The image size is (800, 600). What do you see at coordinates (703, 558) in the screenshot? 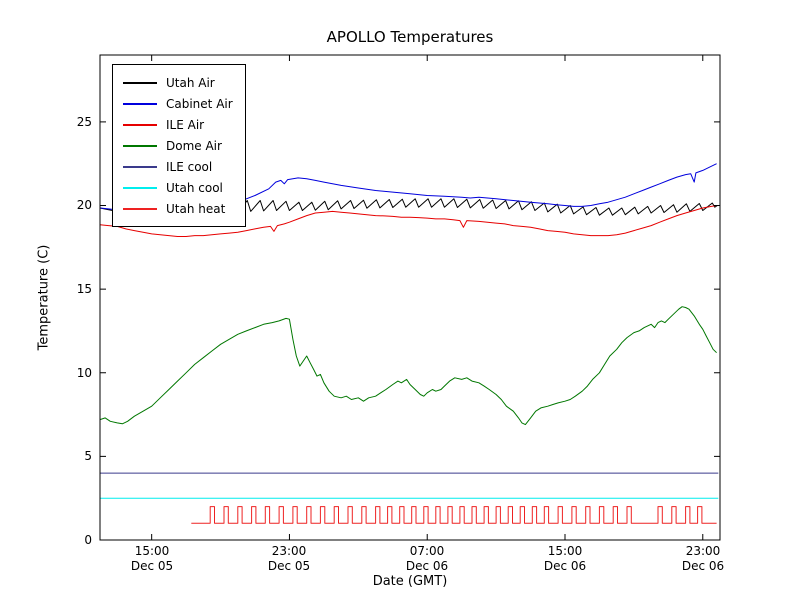
I see `x-tick-label: 23:00 Dec 06` at bounding box center [703, 558].